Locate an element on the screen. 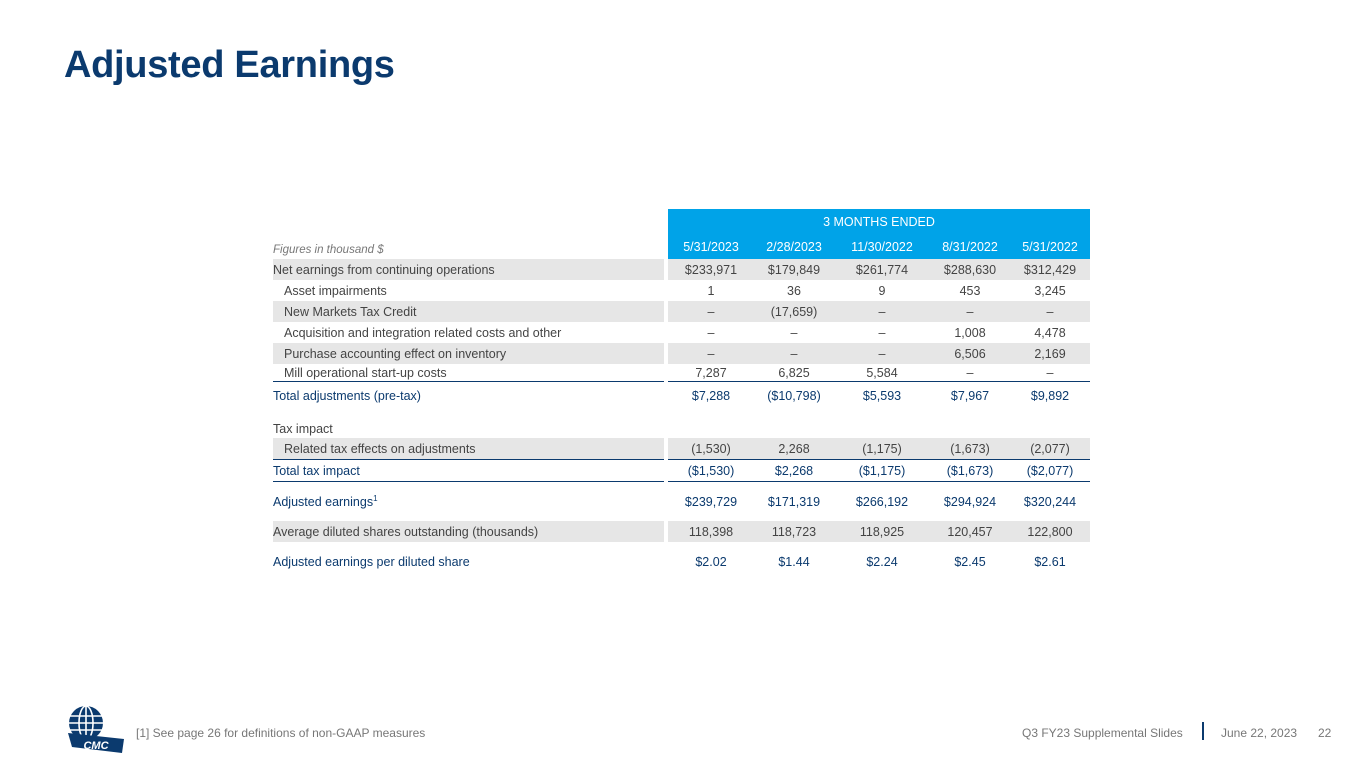 Image resolution: width=1365 pixels, height=768 pixels. figures-note: Figures in thousand $ is located at coordinates (328, 250).